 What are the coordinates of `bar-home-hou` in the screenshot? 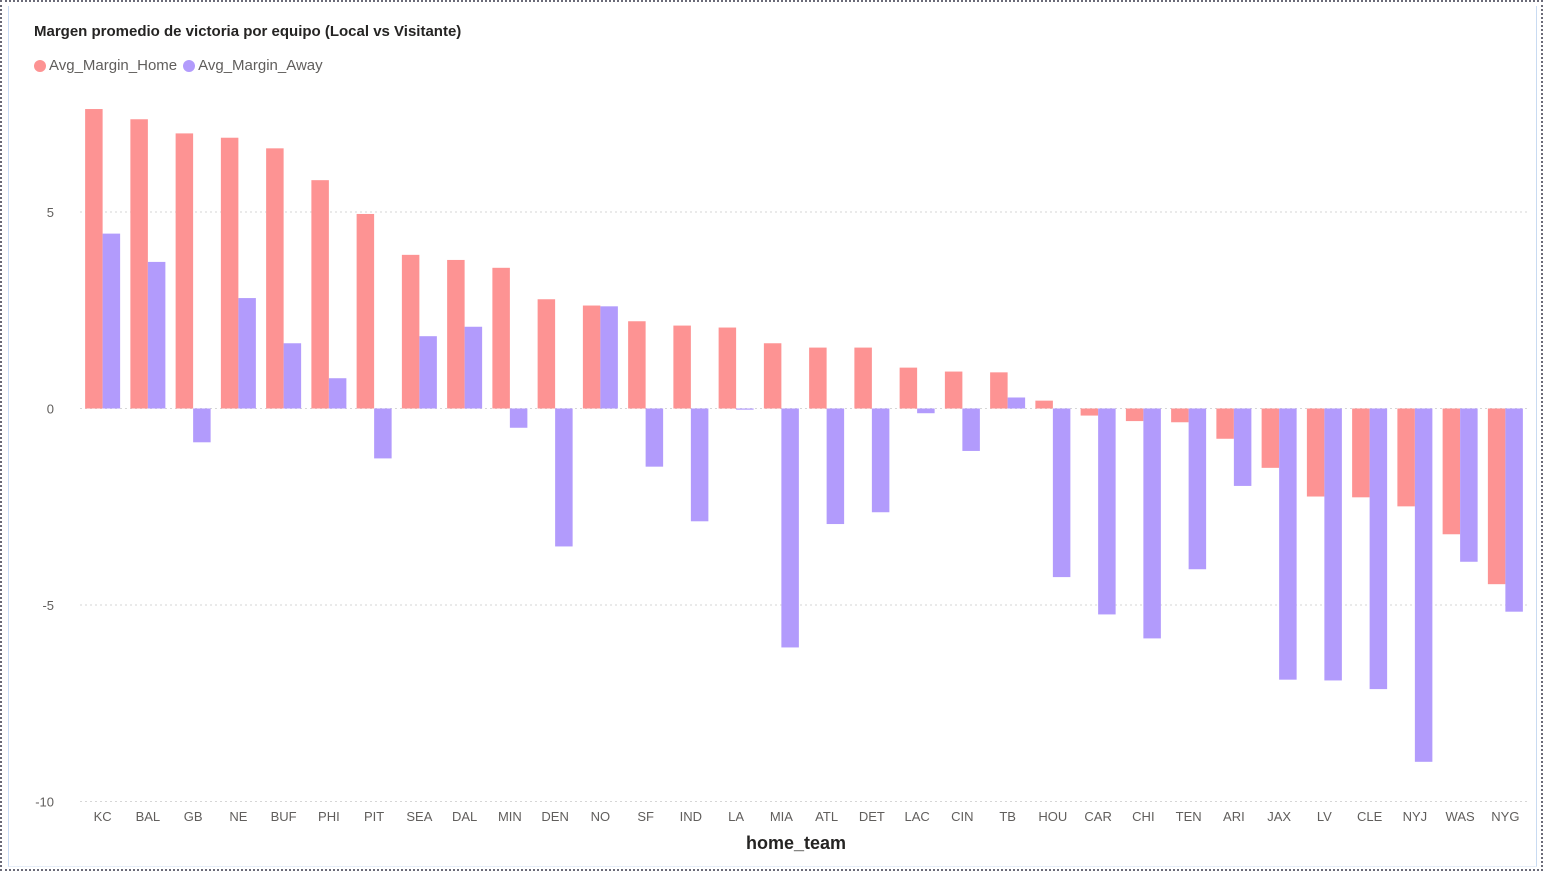 It's located at (1044, 404).